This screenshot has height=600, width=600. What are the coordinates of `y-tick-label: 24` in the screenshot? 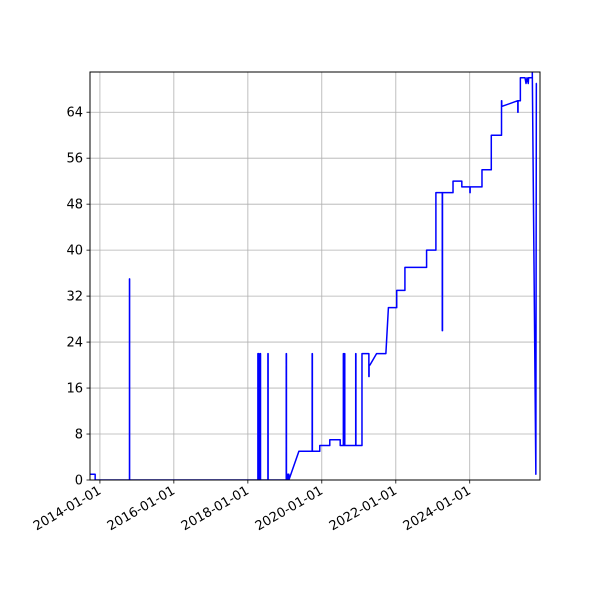 It's located at (74, 343).